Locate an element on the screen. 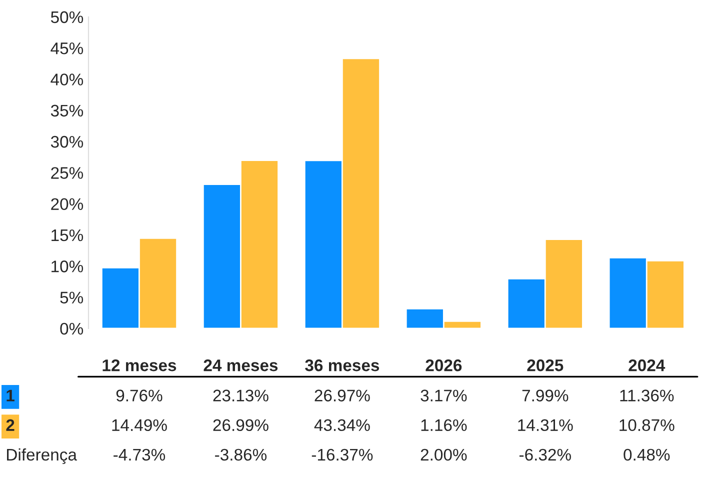 This screenshot has width=708, height=483. x-tick-label: 24 meses is located at coordinates (241, 365).